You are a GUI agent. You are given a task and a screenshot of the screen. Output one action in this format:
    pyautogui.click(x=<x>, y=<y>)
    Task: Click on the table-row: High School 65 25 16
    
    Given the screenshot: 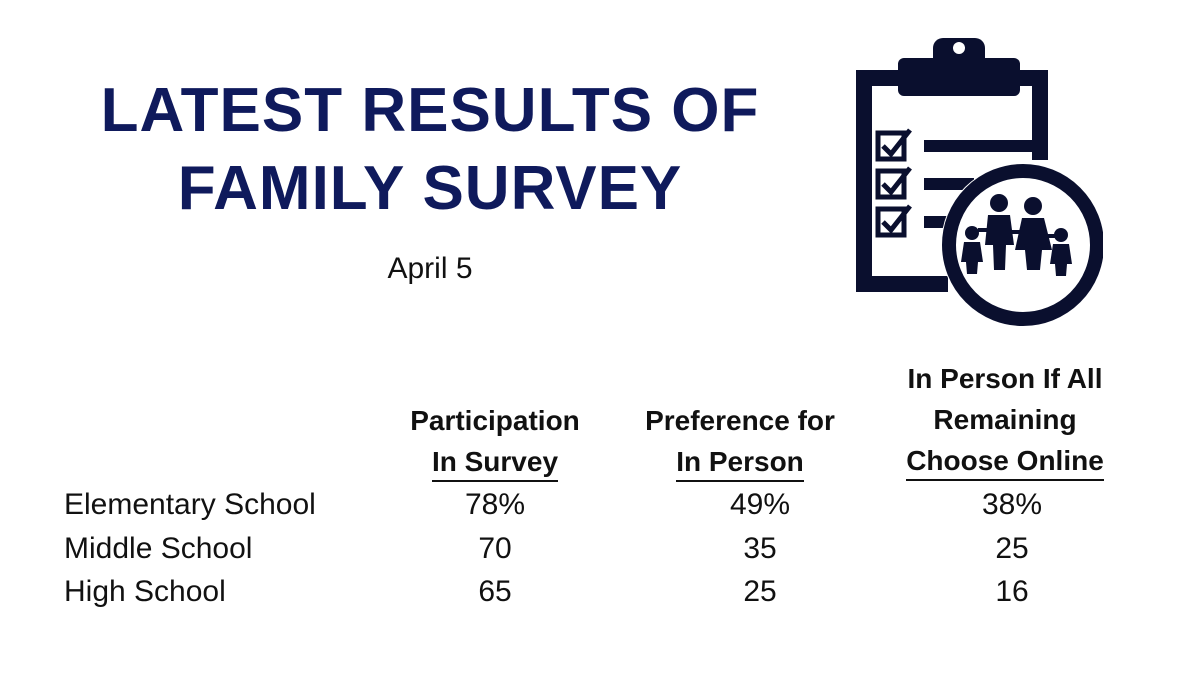 What is the action you would take?
    pyautogui.click(x=600, y=597)
    